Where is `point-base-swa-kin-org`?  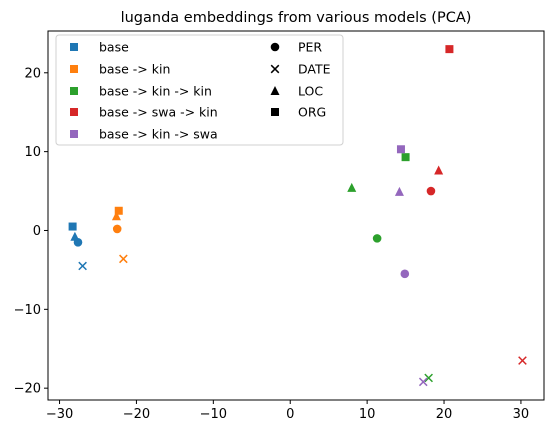
point-base-swa-kin-org is located at coordinates (449, 49).